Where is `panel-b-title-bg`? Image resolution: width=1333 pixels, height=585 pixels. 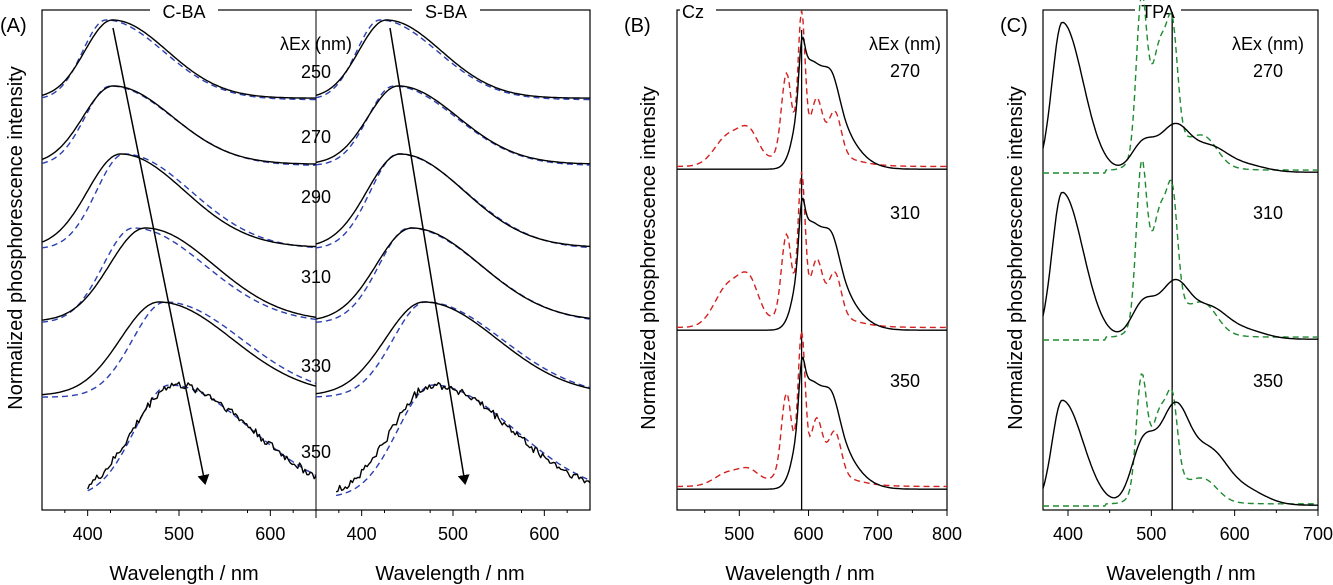
panel-b-title-bg is located at coordinates (698, 11).